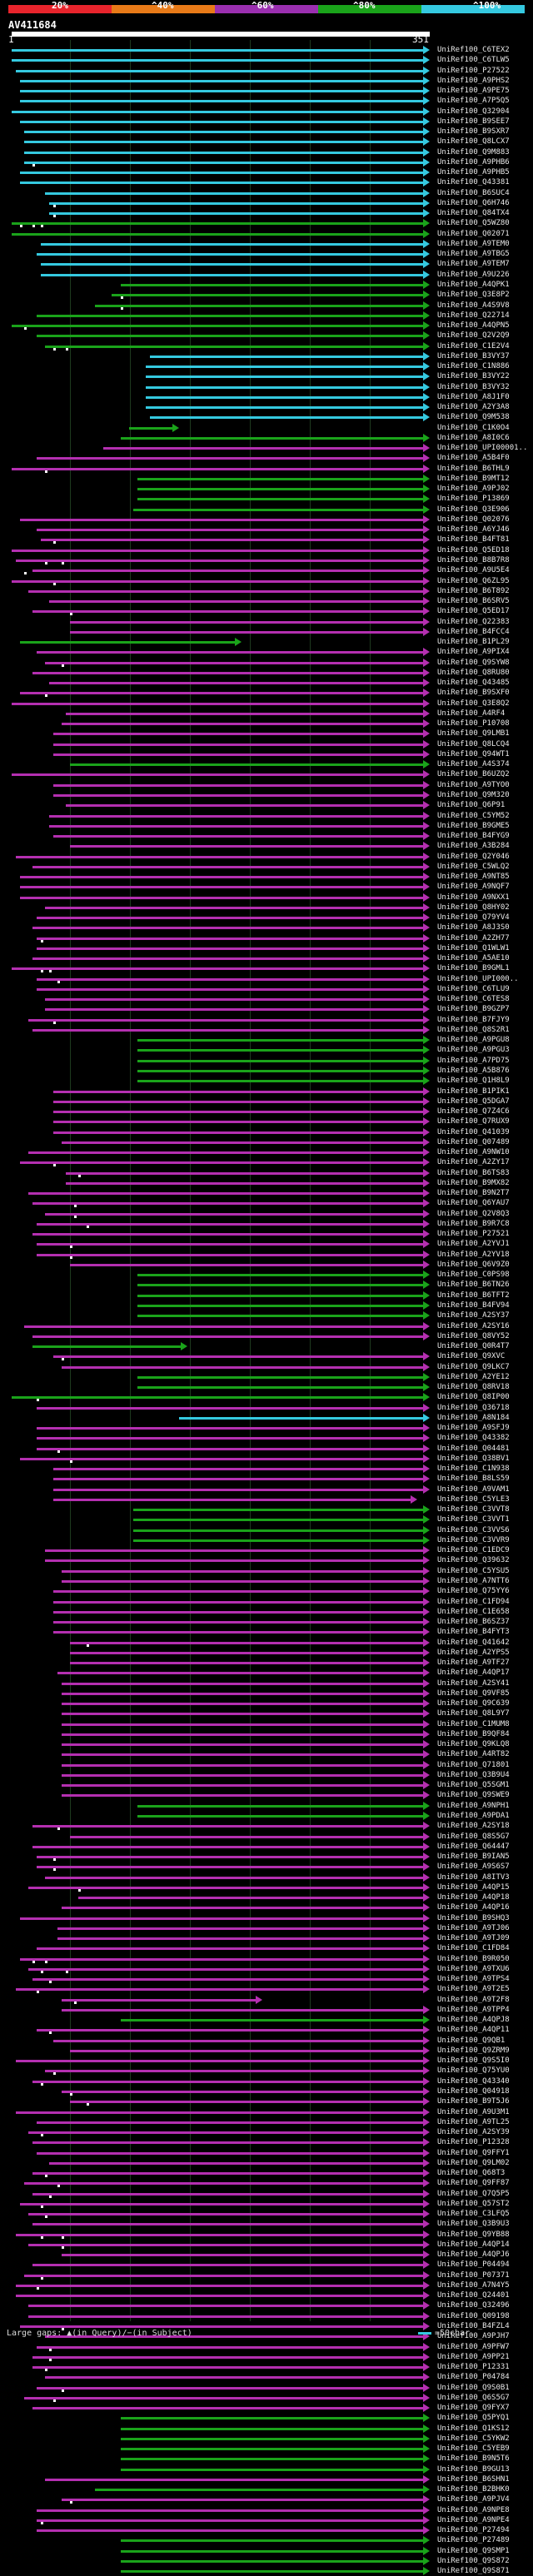 The width and height of the screenshot is (533, 2576). I want to click on hit-link: UniRef100_Q7Z4C6, so click(473, 1111).